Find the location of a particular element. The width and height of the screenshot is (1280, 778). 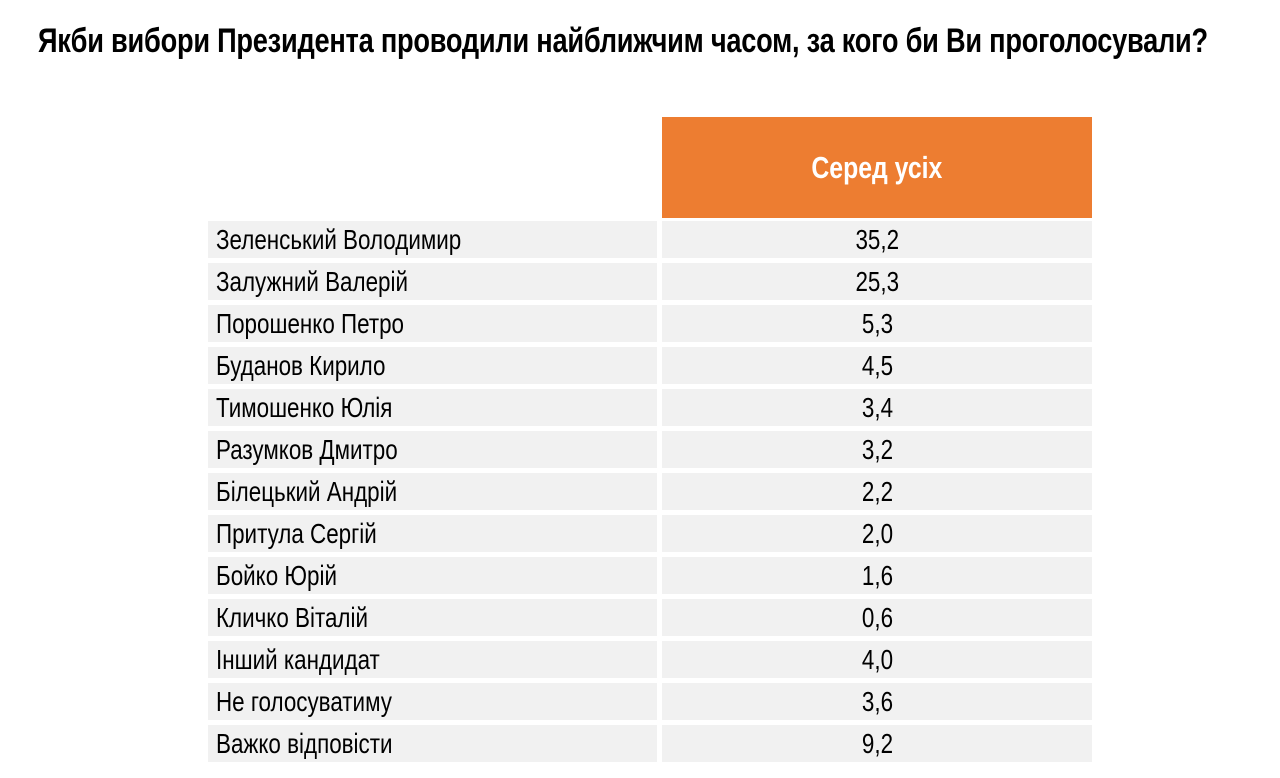

candidate-name-cell: Не голосуватиму is located at coordinates (432, 701).